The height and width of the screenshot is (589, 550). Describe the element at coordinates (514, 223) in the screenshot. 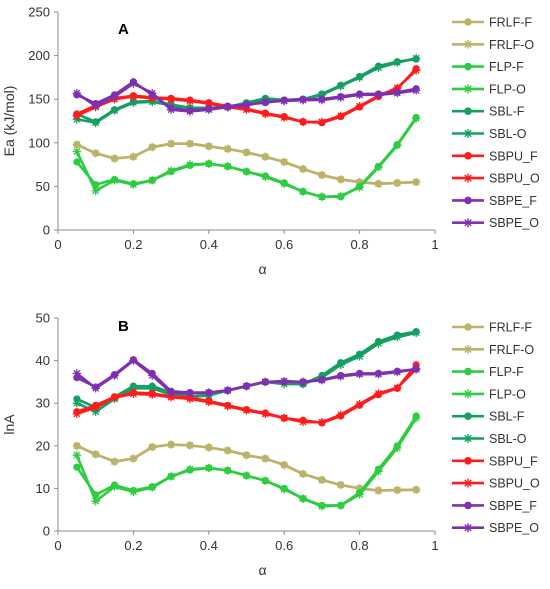

I see `legend-label: SBPE_O` at that location.